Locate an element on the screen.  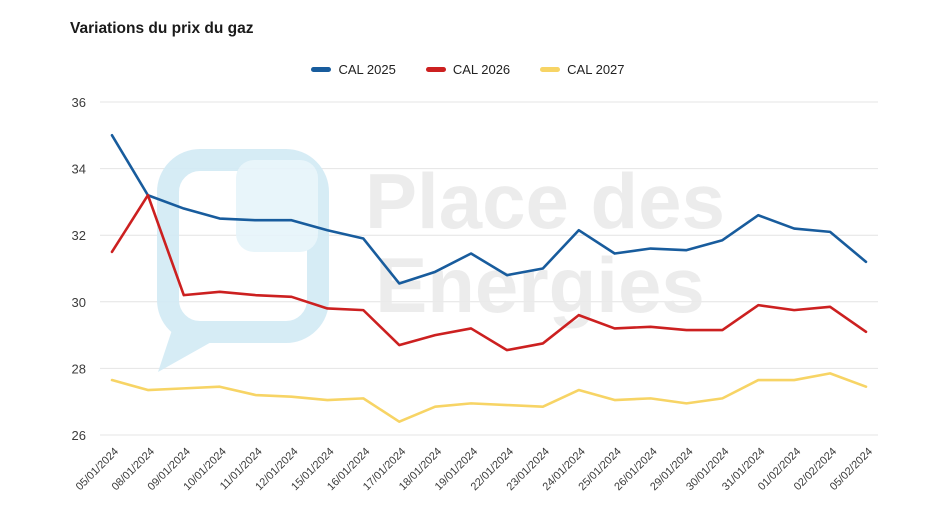
chart-title: Variations du prix du gaz is located at coordinates (162, 28).